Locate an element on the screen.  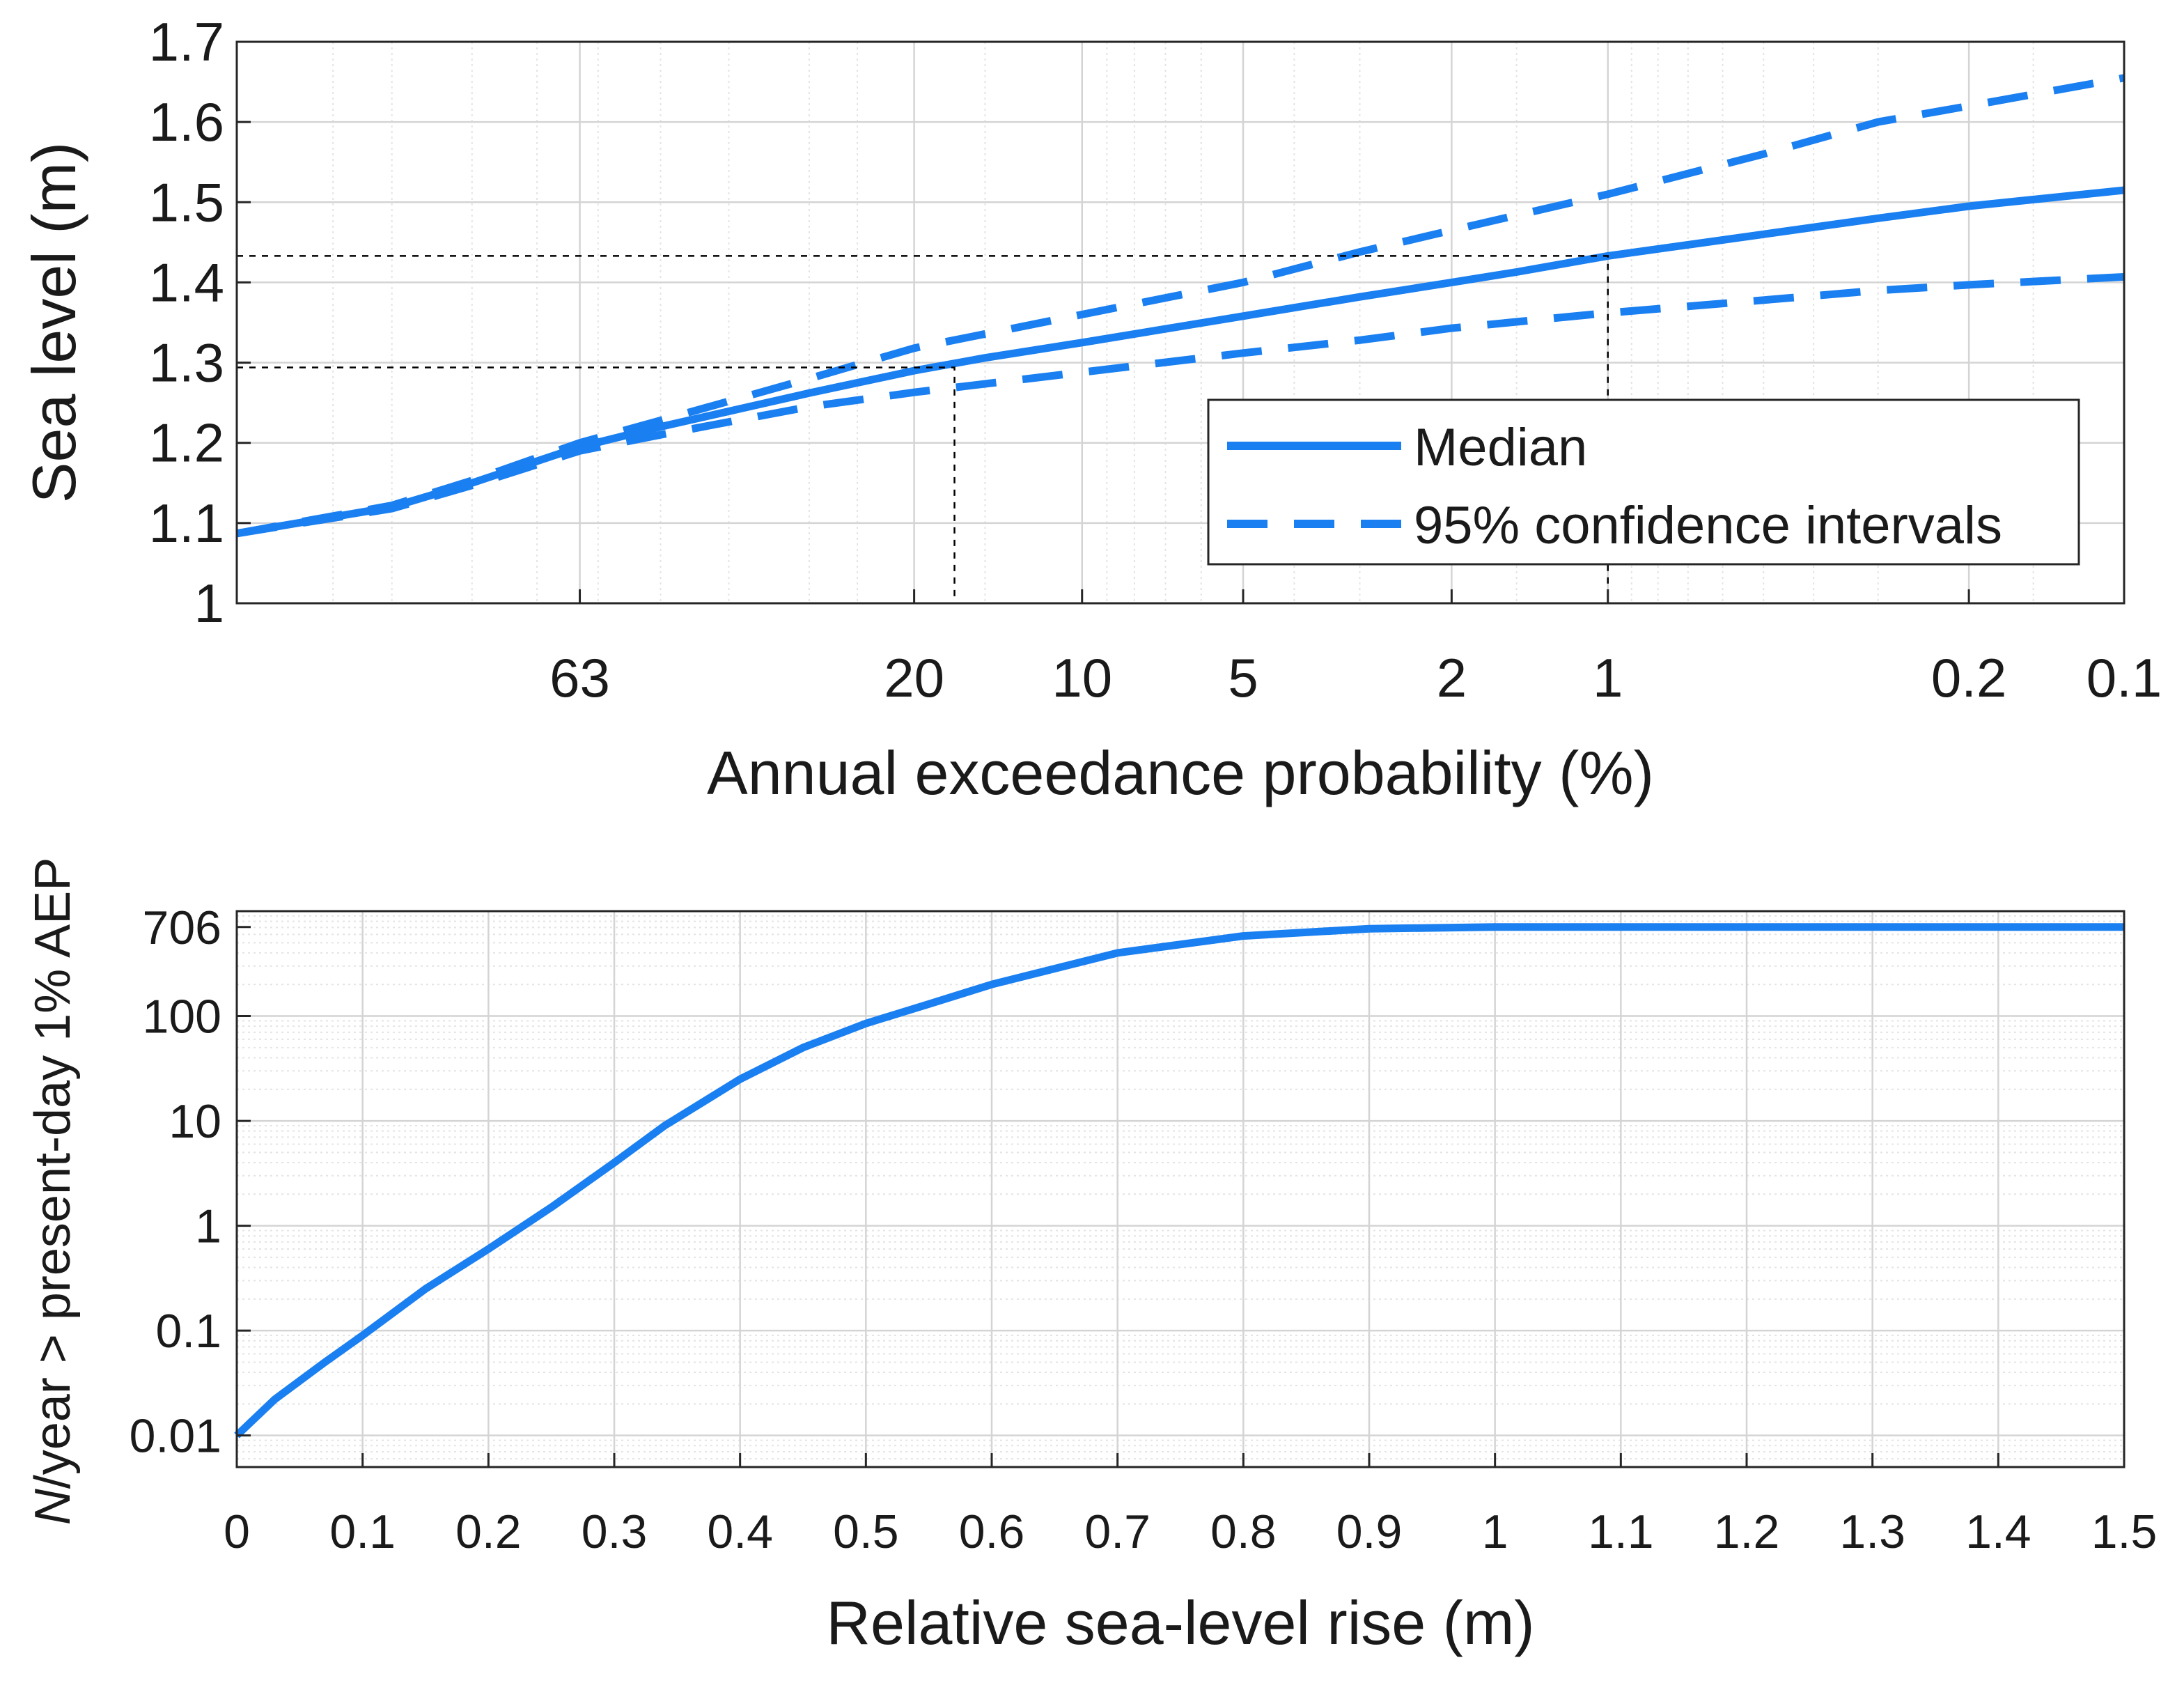
legend-box is located at coordinates (1643, 482).